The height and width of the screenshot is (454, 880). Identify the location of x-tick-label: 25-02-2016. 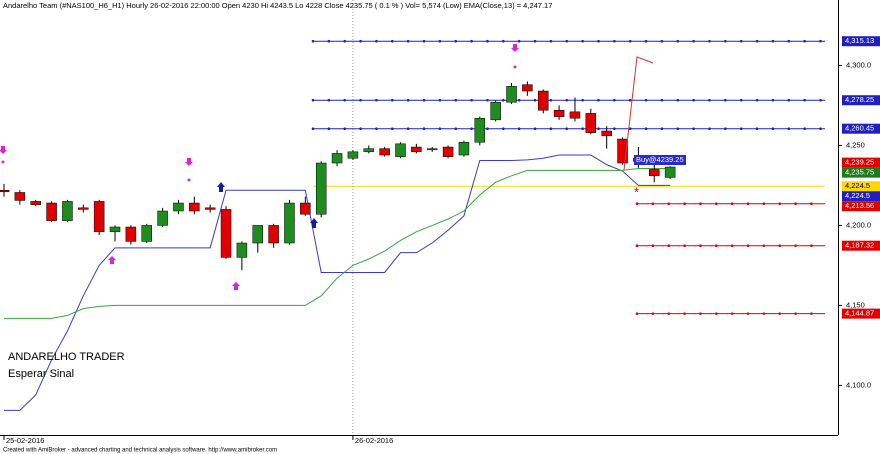
(25, 440).